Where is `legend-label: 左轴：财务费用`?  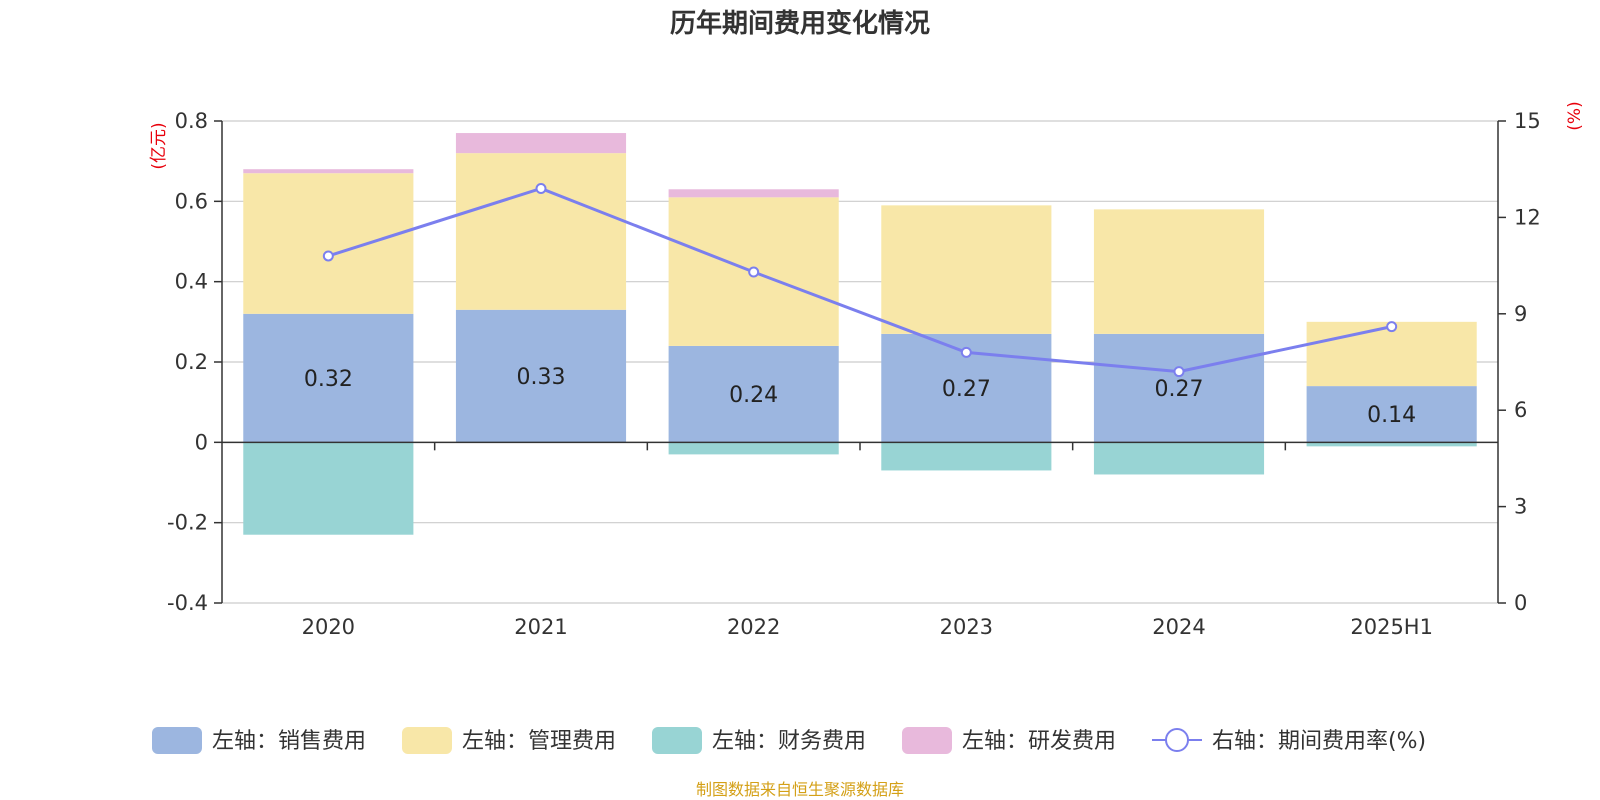
legend-label: 左轴：财务费用 is located at coordinates (789, 741).